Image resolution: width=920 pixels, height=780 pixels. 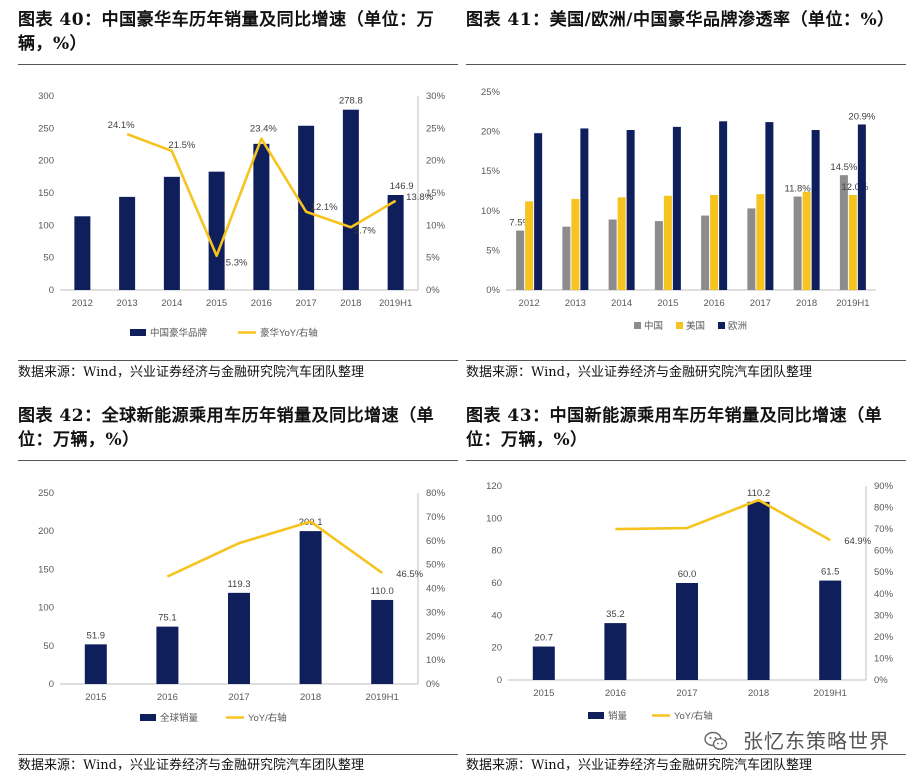 I want to click on bar-data-label: 20.7, so click(x=544, y=638).